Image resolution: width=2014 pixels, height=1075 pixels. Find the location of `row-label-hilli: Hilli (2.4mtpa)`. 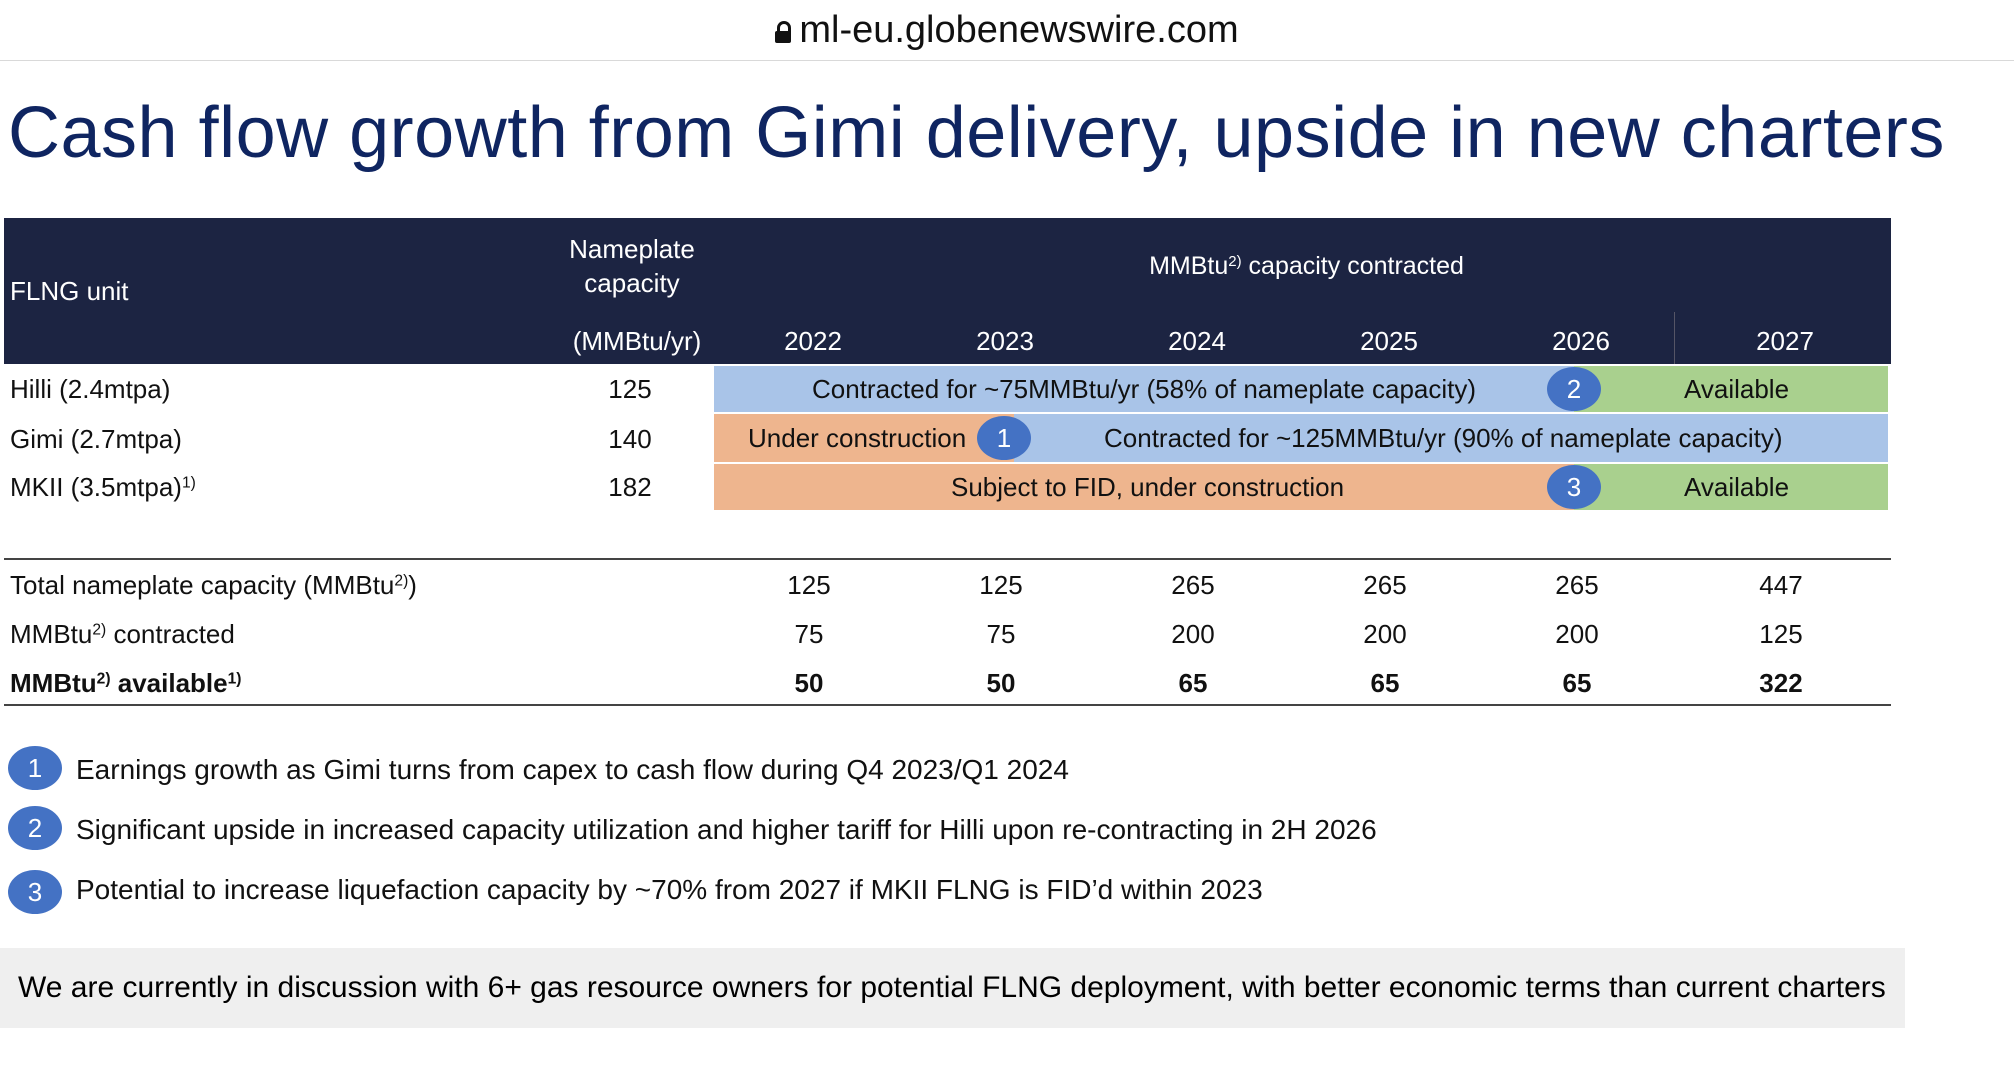

row-label-hilli: Hilli (2.4mtpa) is located at coordinates (90, 389).